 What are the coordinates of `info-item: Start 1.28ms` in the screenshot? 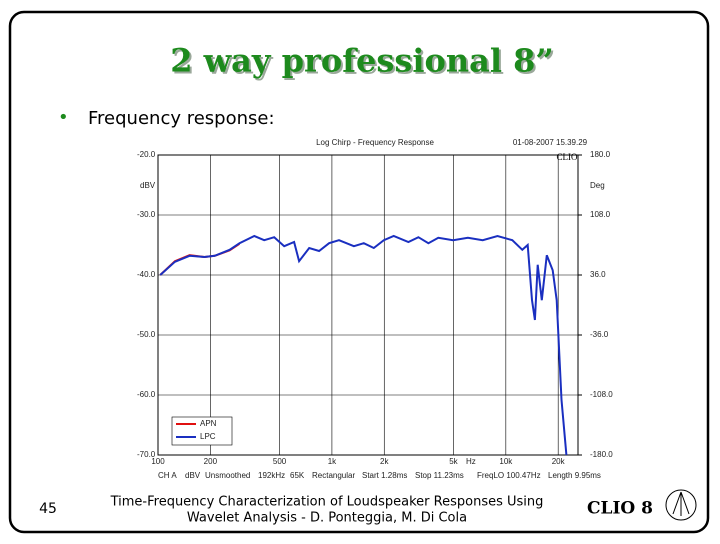 It's located at (384, 475).